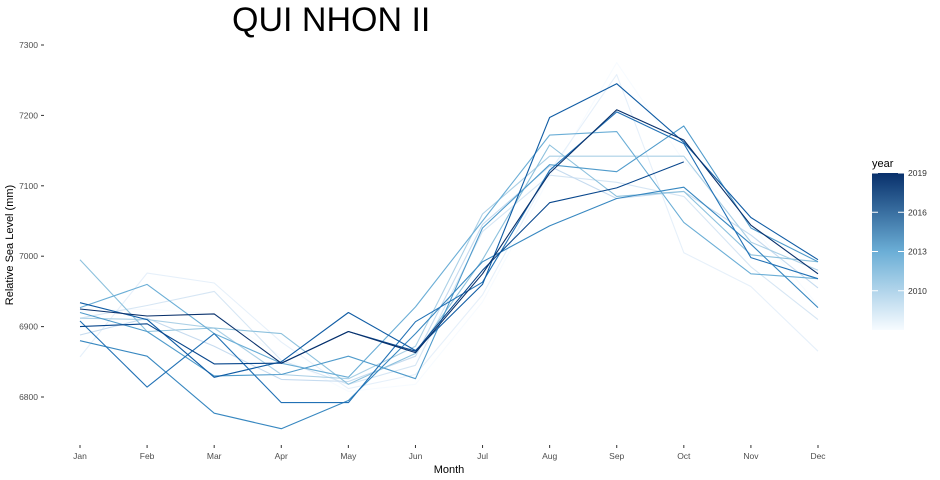 The height and width of the screenshot is (480, 940). Describe the element at coordinates (899, 232) in the screenshot. I see `legend-ticks: 2010 2013 2016 2019` at that location.